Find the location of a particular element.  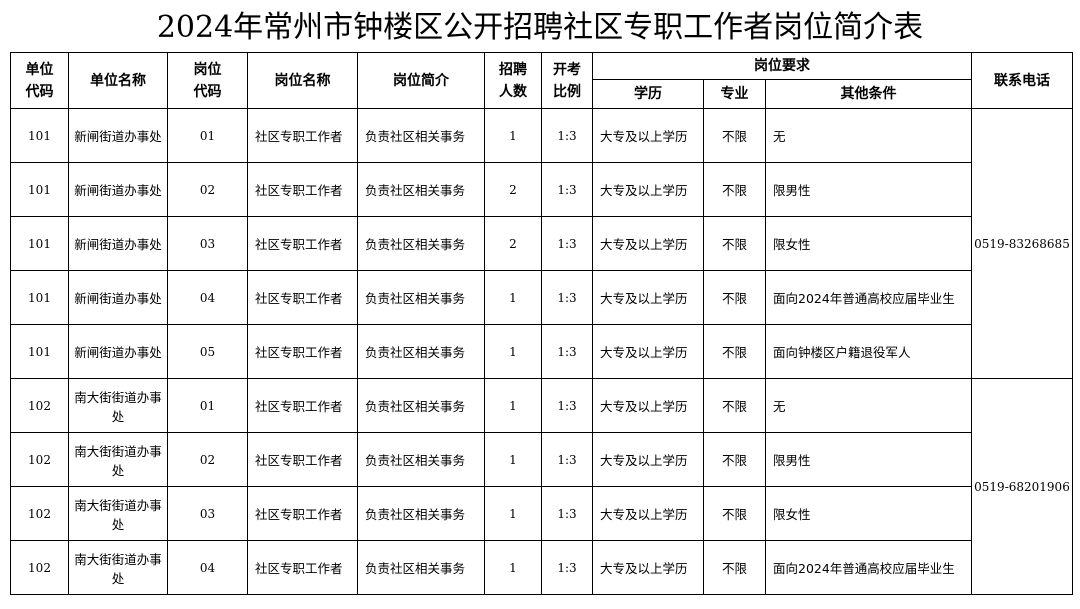

cell-post-code: 05 is located at coordinates (207, 351).